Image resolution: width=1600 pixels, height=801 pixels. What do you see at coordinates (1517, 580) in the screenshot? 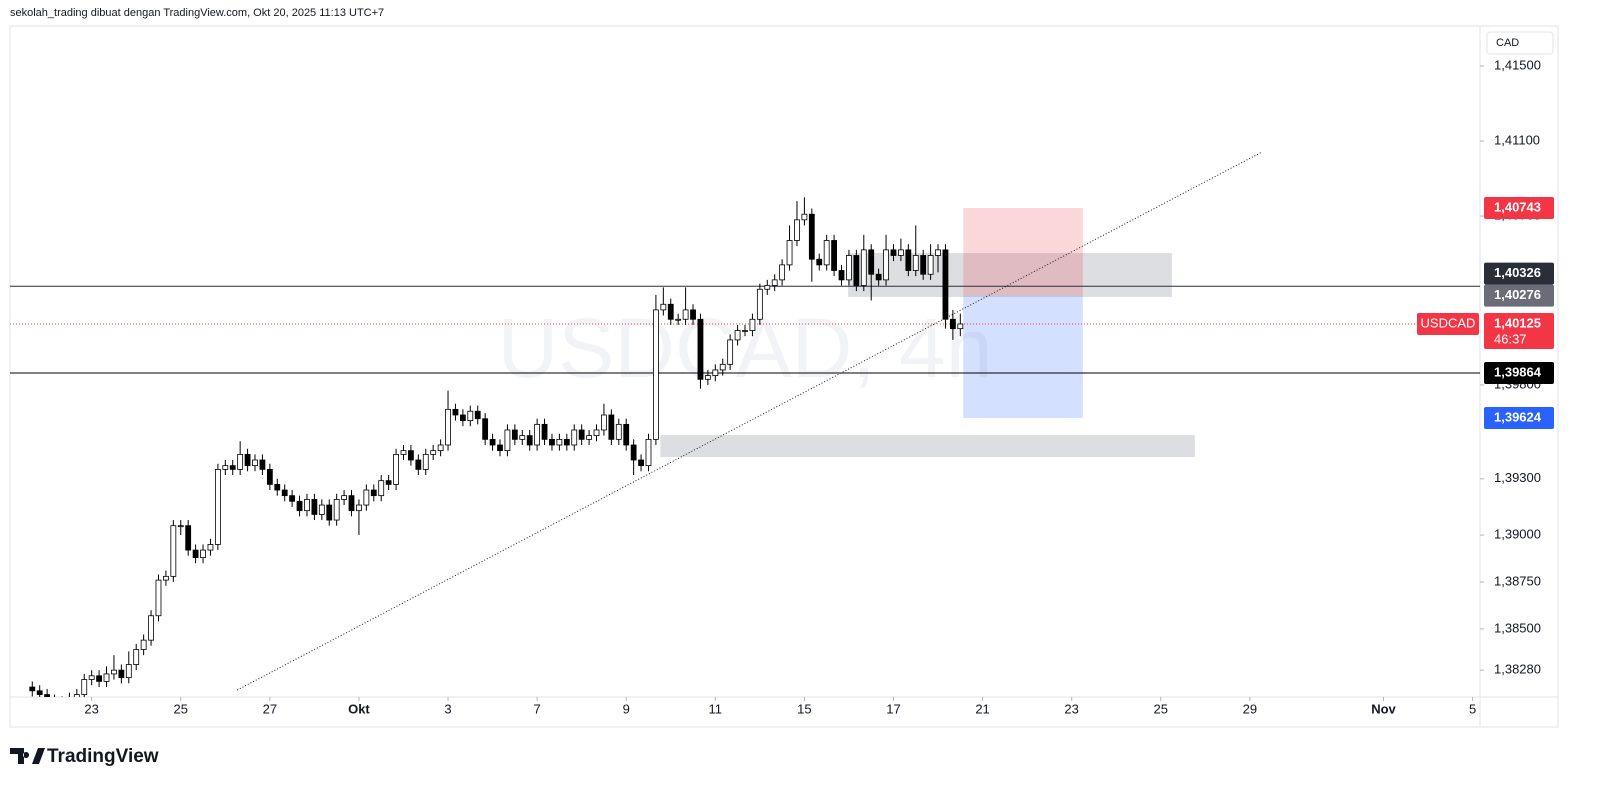
I see `y-tick-label: 1,38750` at bounding box center [1517, 580].